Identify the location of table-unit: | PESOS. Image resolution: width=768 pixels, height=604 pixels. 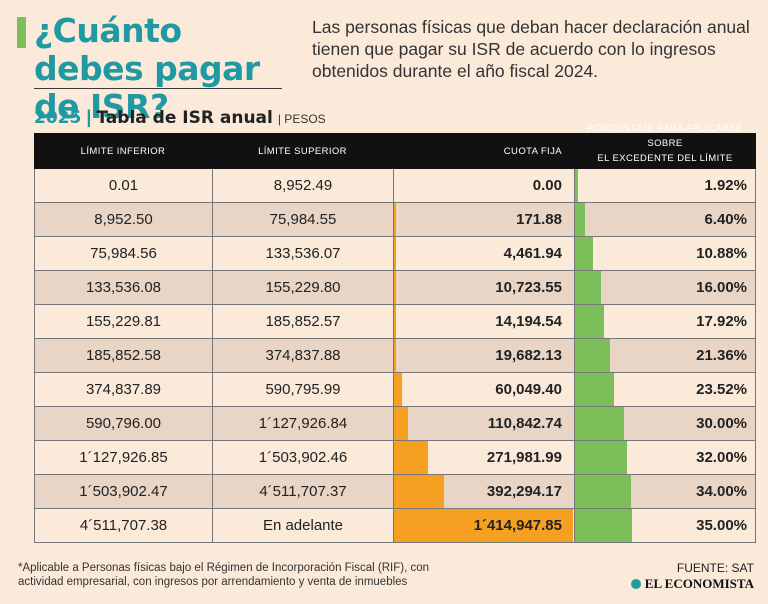
(301, 119).